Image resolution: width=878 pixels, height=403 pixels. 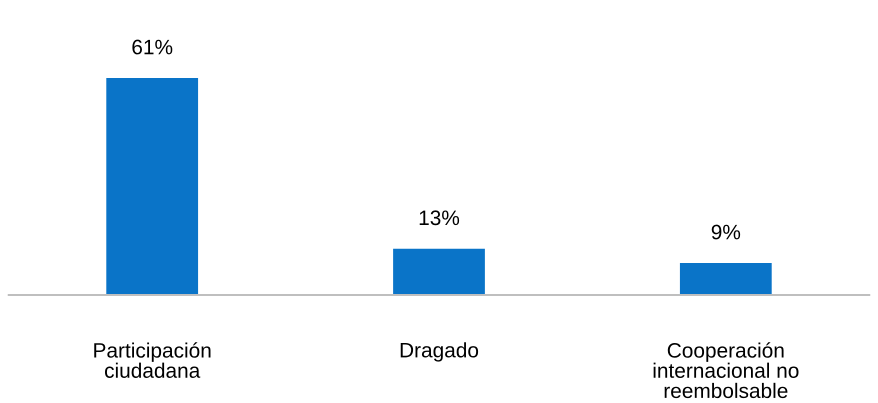 I want to click on data-label: 61%, so click(x=152, y=47).